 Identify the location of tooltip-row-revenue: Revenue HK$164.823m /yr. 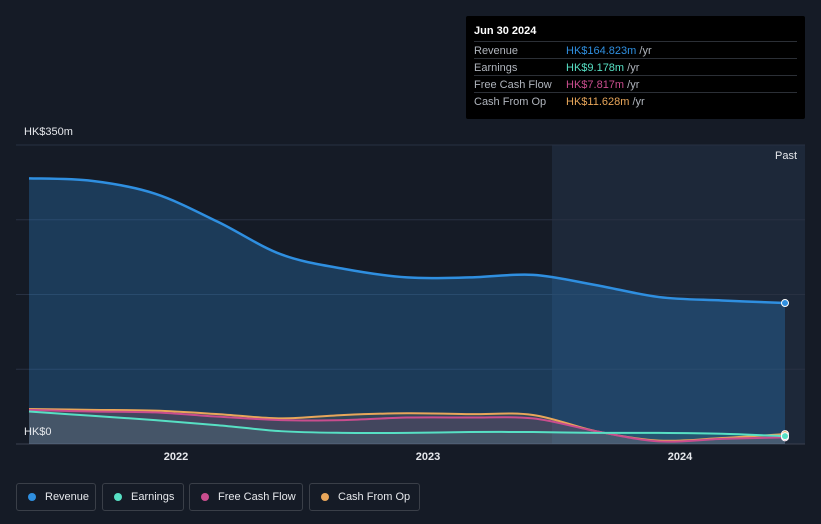
(635, 50).